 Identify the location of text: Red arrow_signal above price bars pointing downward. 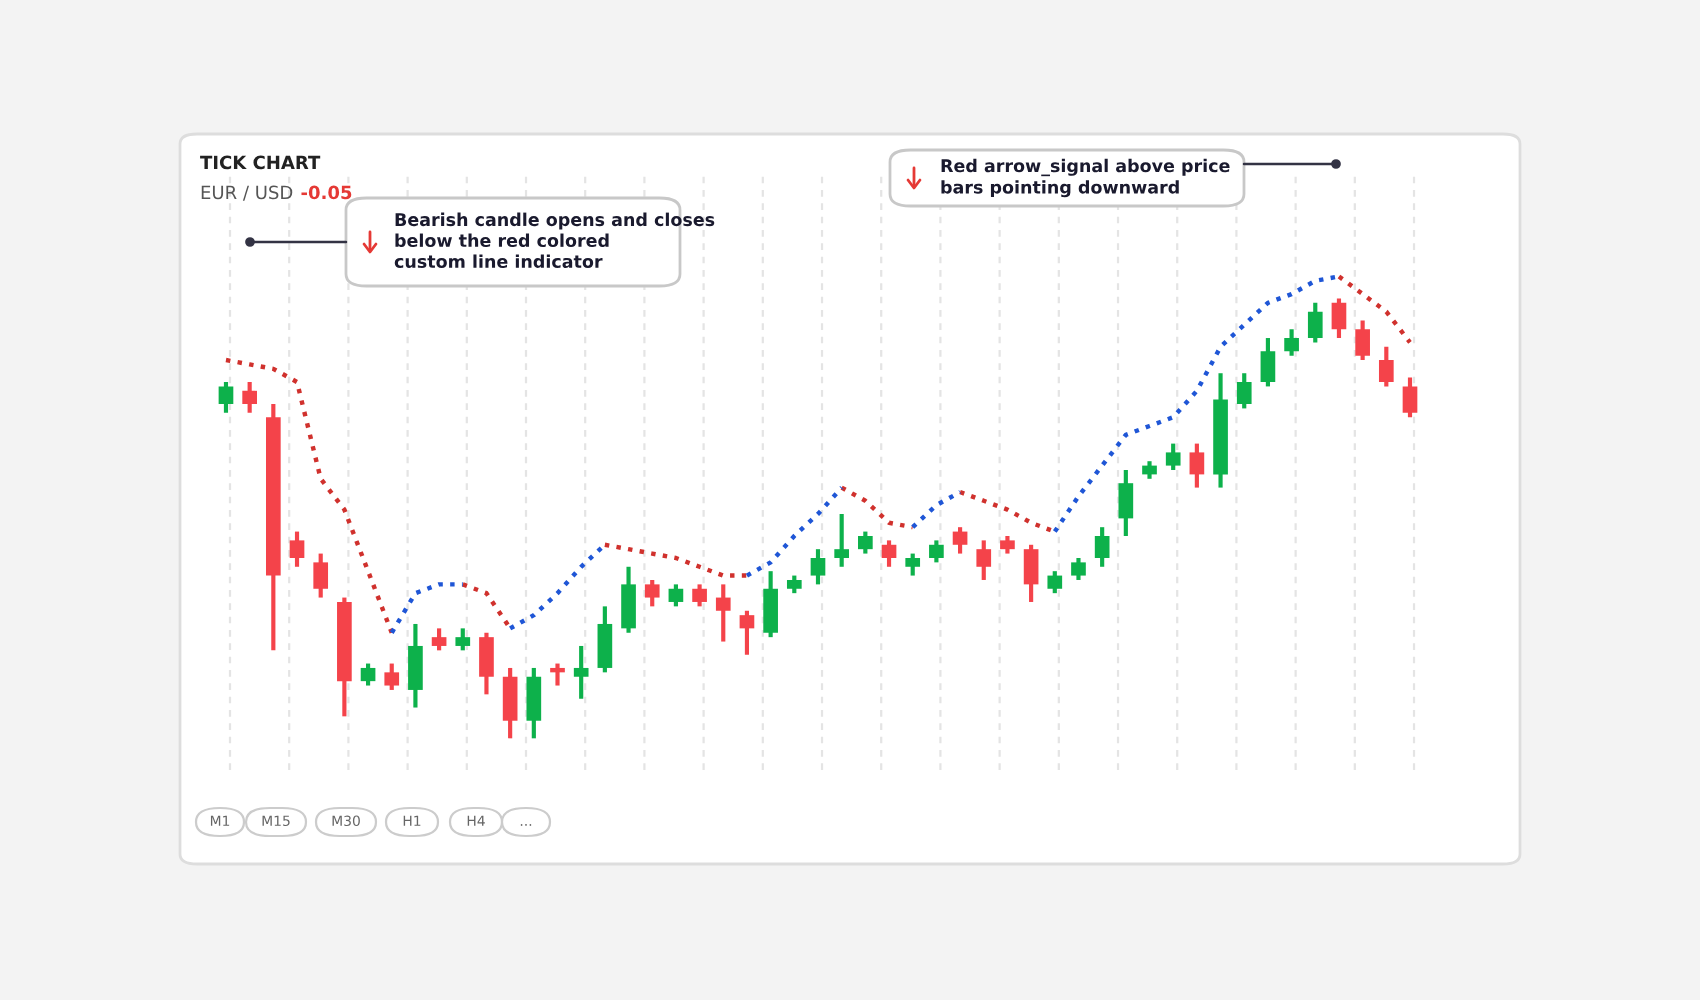
(1085, 178).